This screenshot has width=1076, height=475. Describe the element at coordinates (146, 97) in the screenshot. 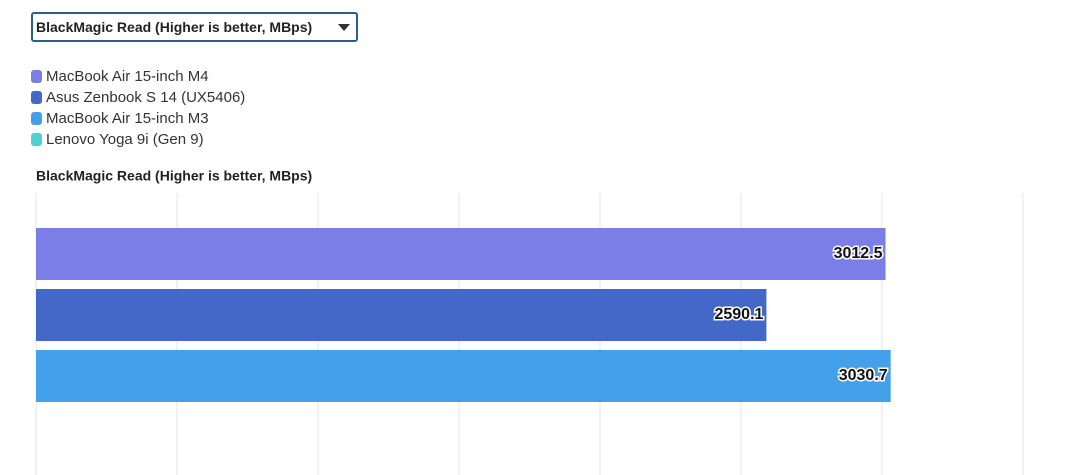

I see `legend-label: Asus Zenbook S 14 (UX5406)` at that location.